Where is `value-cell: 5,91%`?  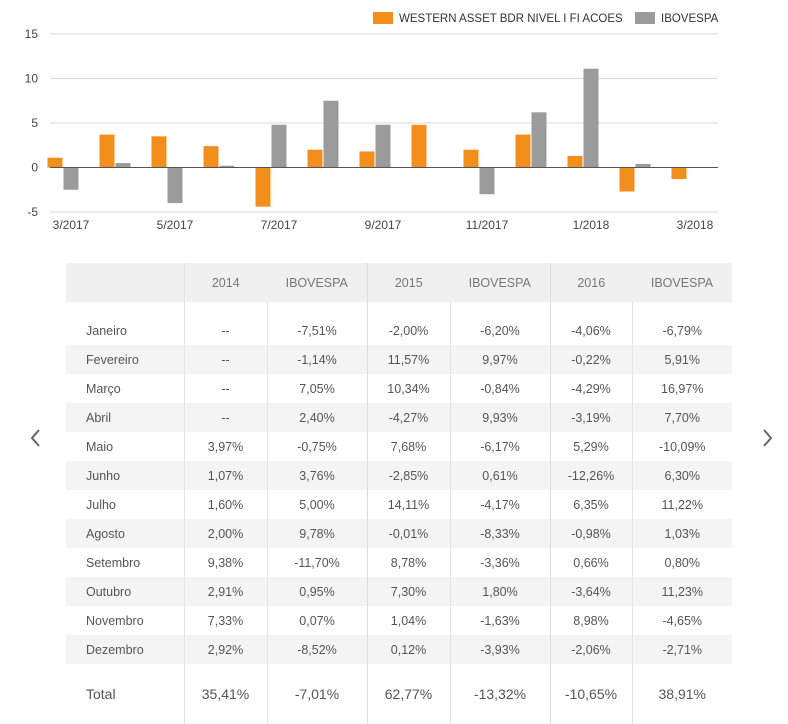
value-cell: 5,91% is located at coordinates (681, 359).